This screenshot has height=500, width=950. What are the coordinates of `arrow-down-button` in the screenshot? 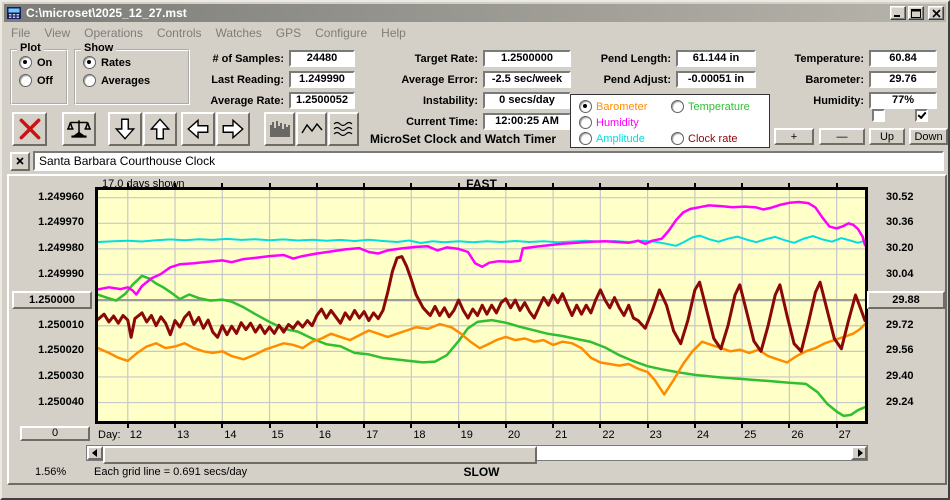 It's located at (125, 129).